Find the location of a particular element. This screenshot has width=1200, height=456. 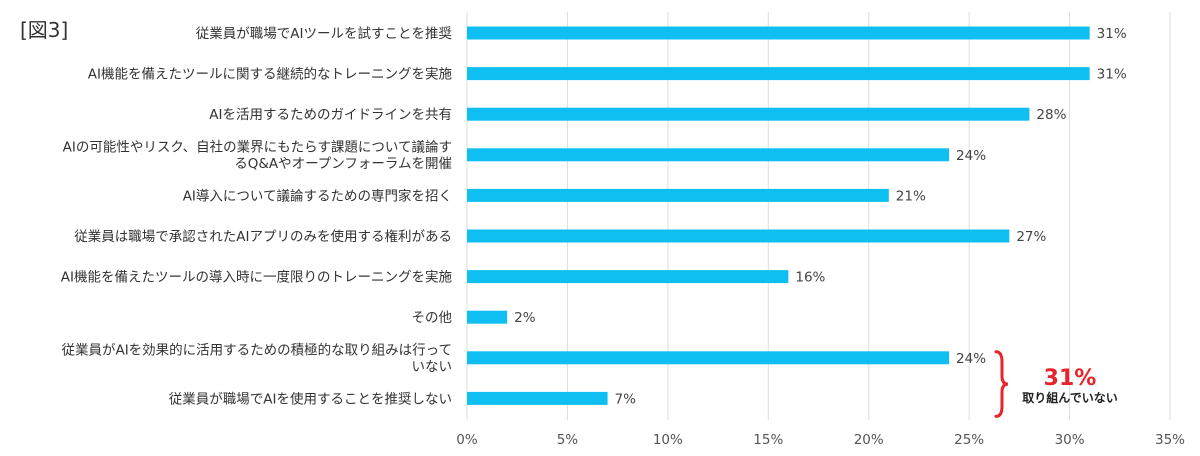

annotation-value: 31% is located at coordinates (1070, 378).